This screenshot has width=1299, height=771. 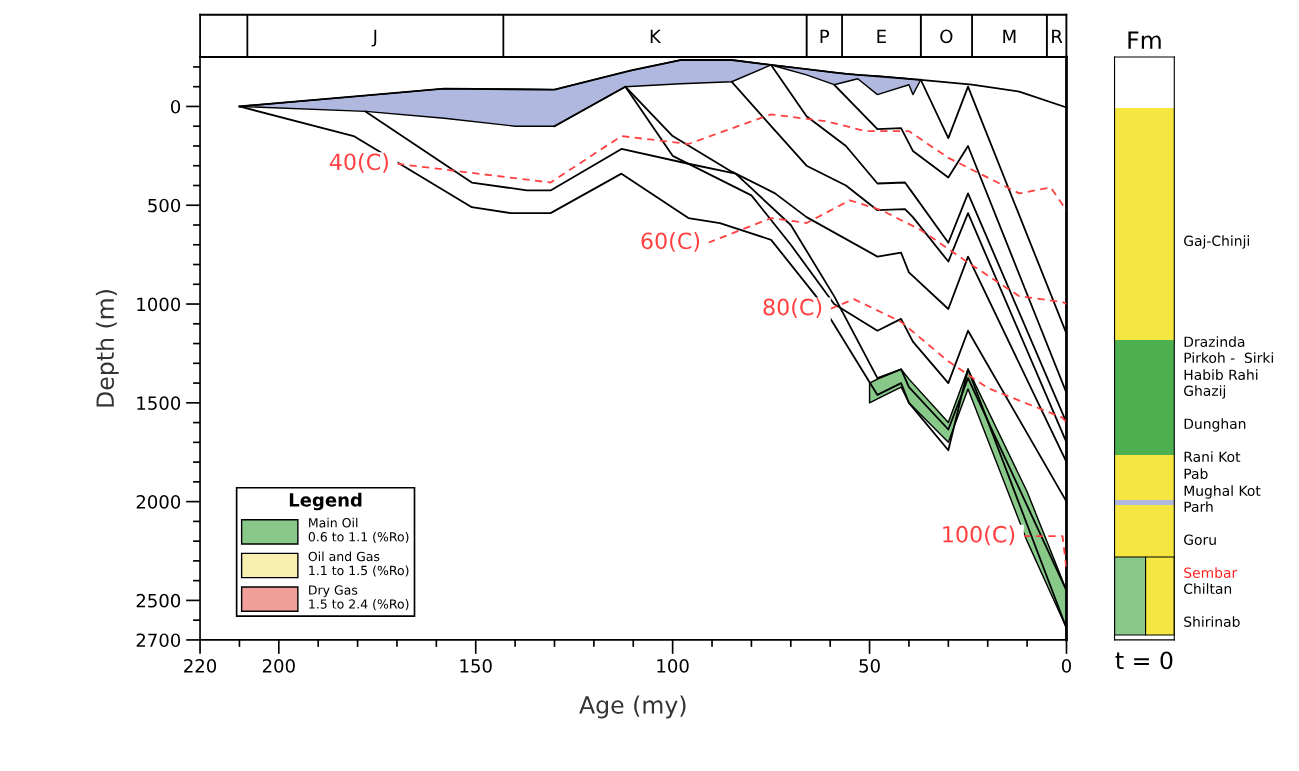 What do you see at coordinates (325, 501) in the screenshot?
I see `legend-title: Legend` at bounding box center [325, 501].